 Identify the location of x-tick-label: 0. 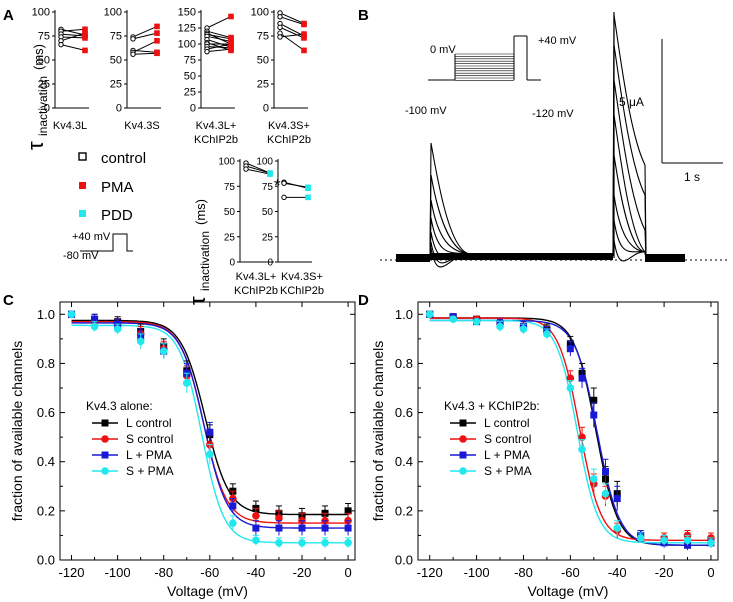
(710, 572).